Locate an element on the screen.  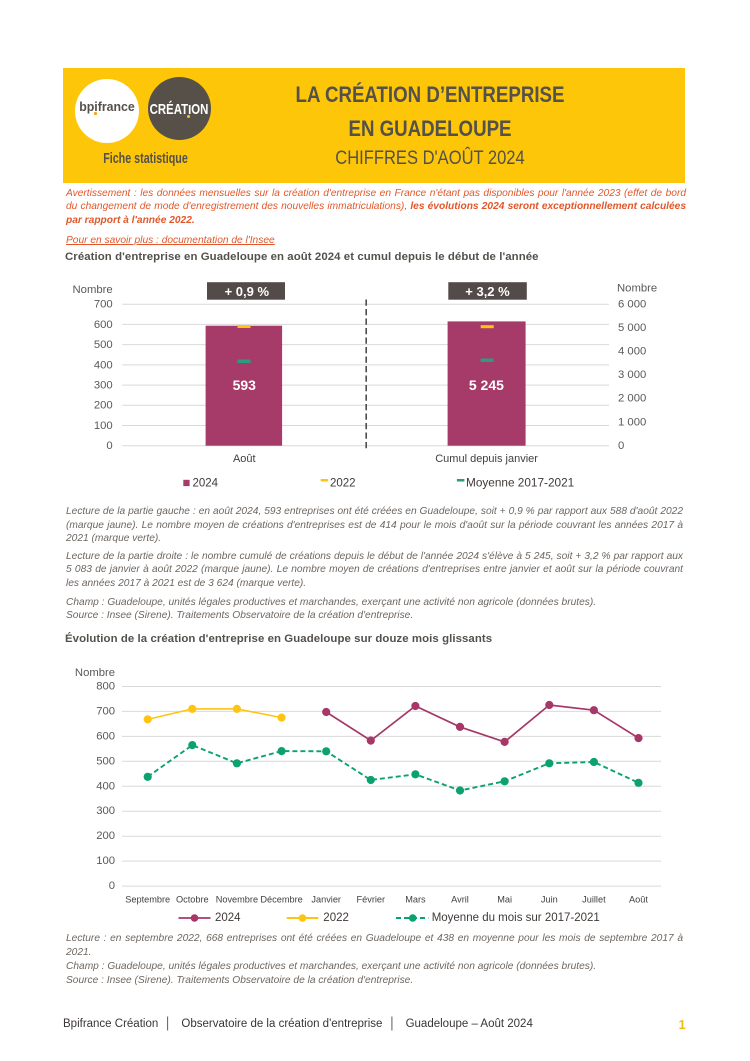
svg-text: + 3,2 % is located at coordinates (487, 291).